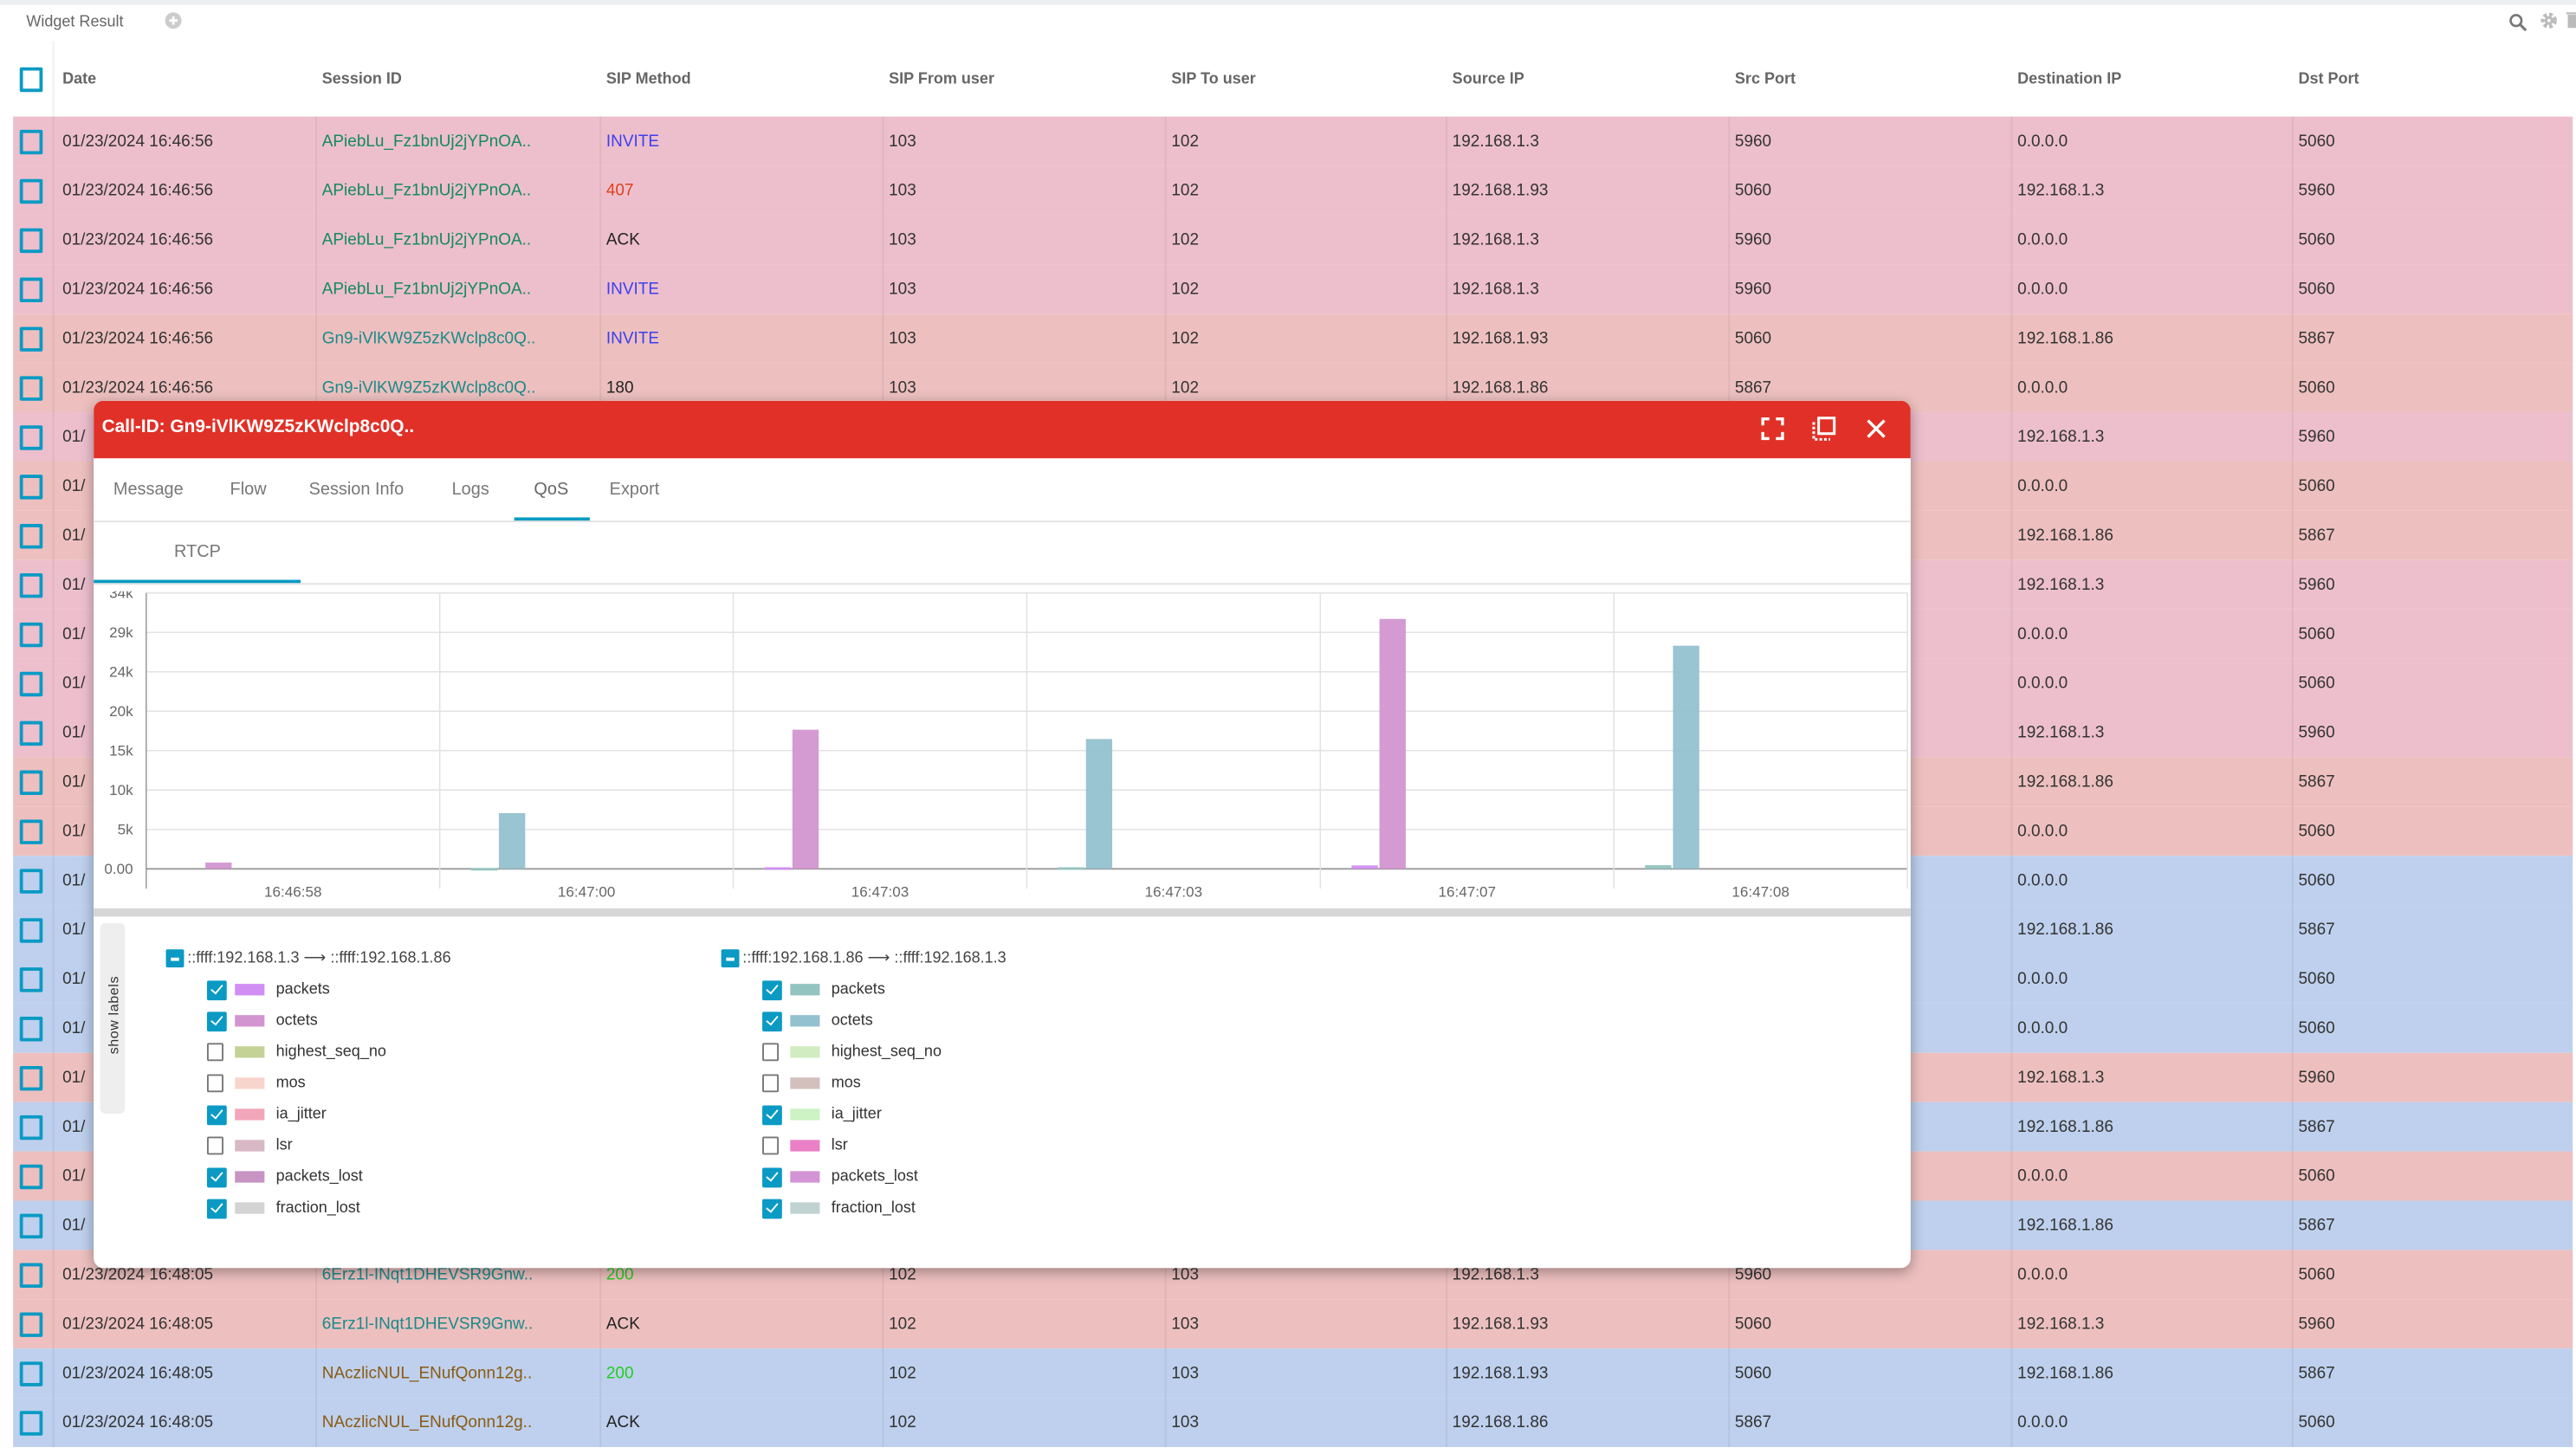  Describe the element at coordinates (551, 489) in the screenshot. I see `tab-qos: QoS` at that location.